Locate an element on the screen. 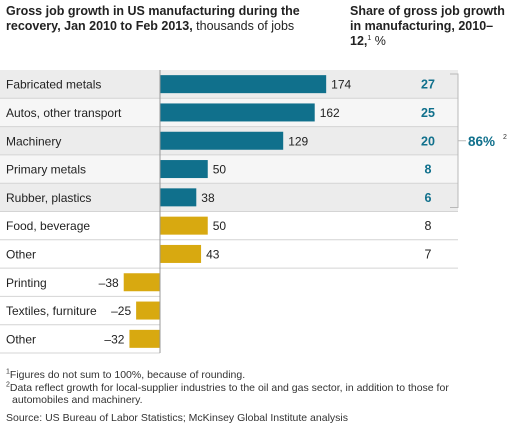 The width and height of the screenshot is (514, 446). share-value: 25 is located at coordinates (428, 113).